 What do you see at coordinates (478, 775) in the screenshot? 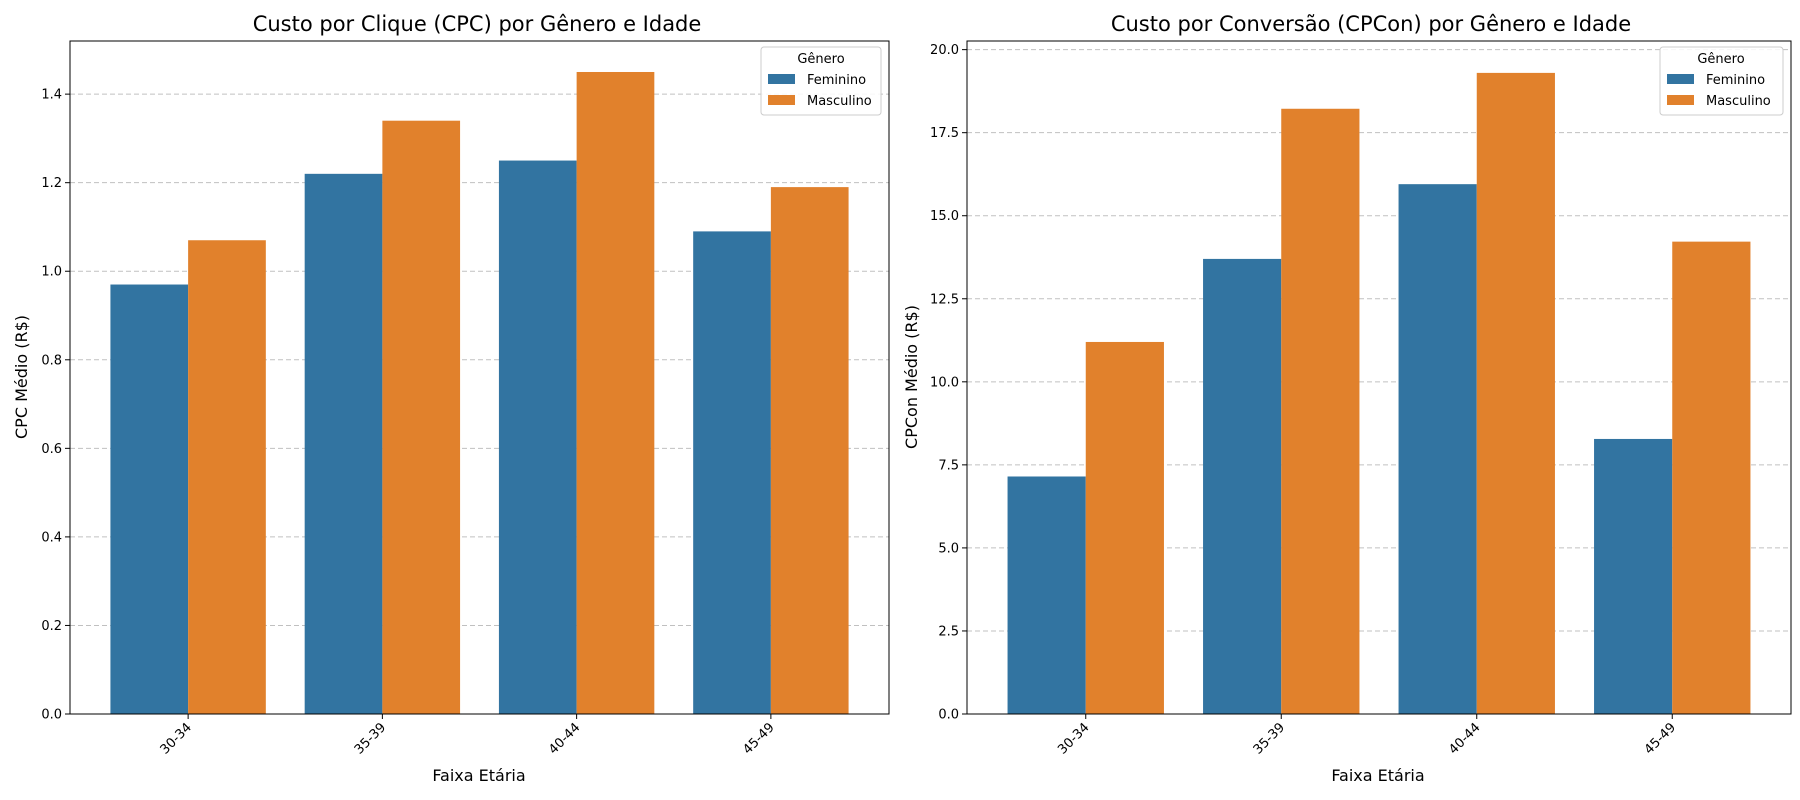
I see `chart-cpc-xlabel: Faixa Etária` at bounding box center [478, 775].